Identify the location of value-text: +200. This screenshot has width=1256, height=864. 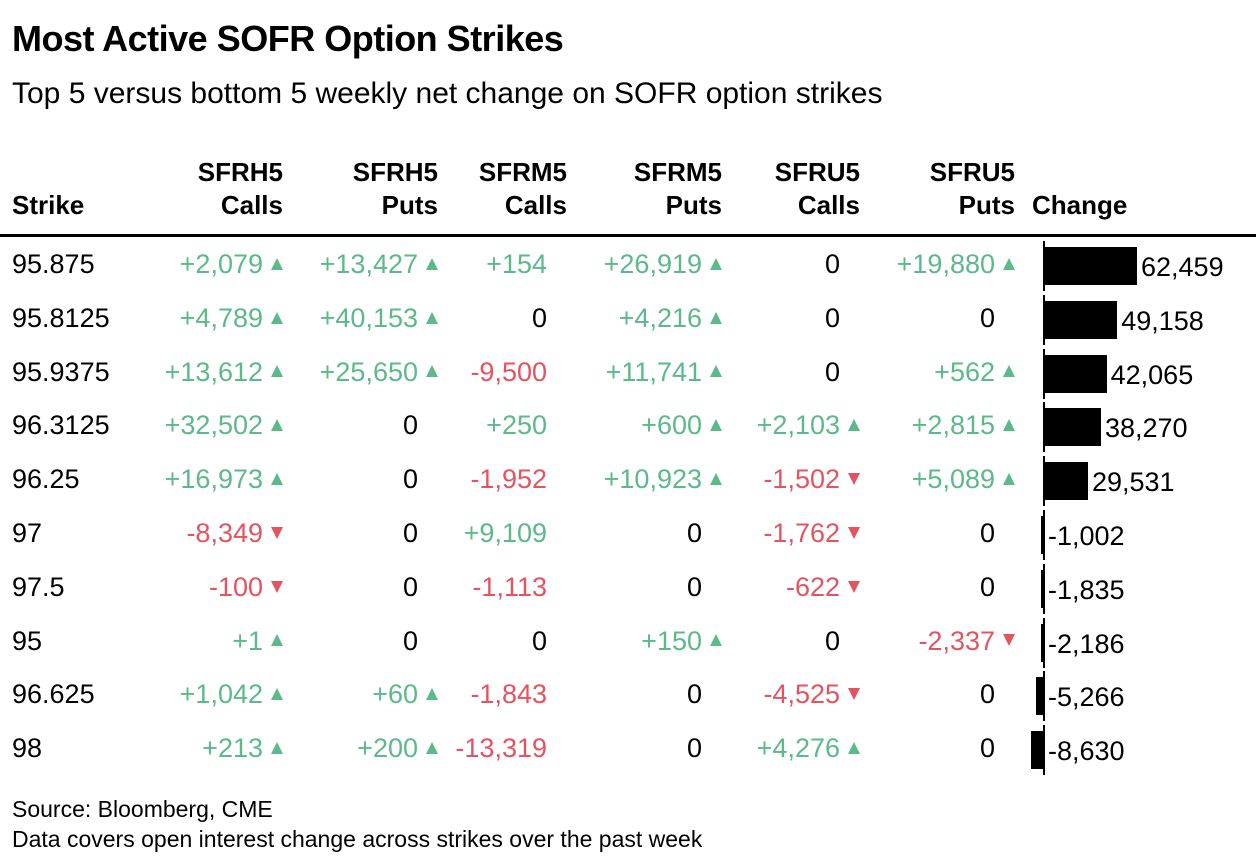
(387, 748).